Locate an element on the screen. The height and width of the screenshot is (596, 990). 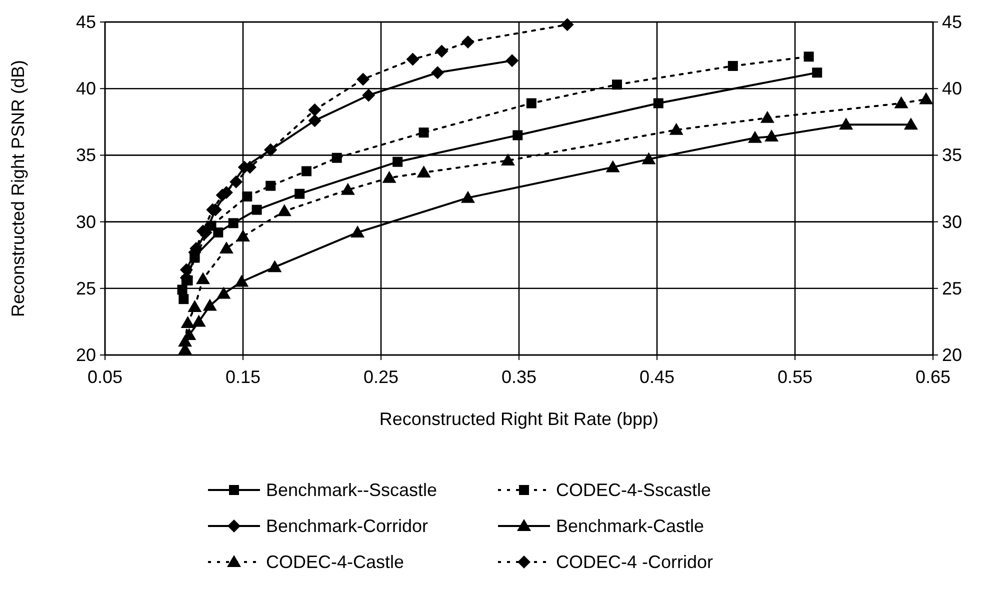
x-tick-label: 0.25 is located at coordinates (381, 377).